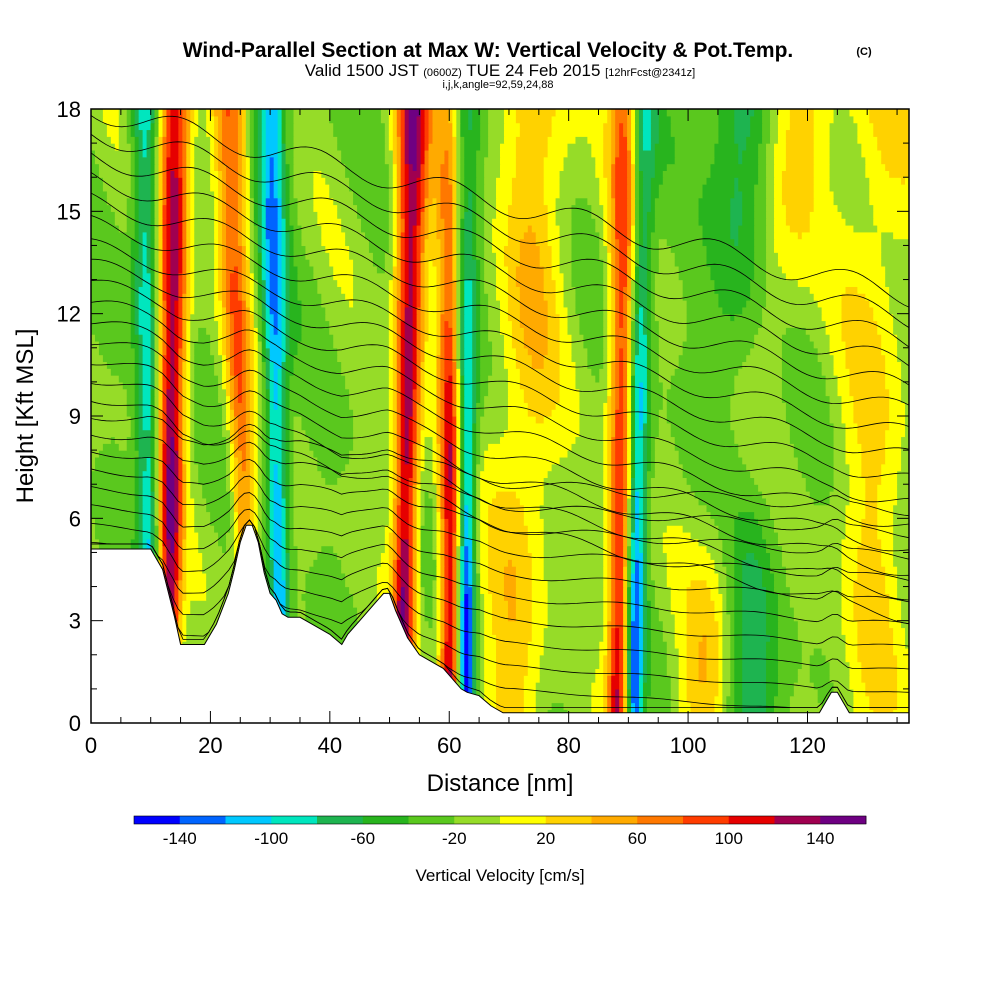 This screenshot has height=1000, width=1000. I want to click on chart-title-badge: (C), so click(864, 52).